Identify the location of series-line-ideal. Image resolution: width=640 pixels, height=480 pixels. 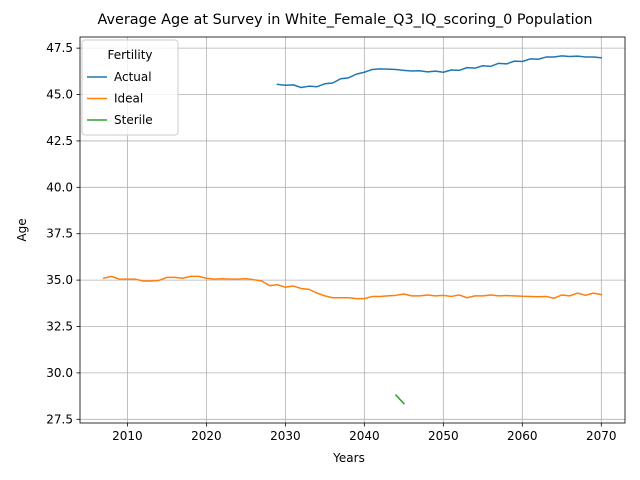
(352, 287).